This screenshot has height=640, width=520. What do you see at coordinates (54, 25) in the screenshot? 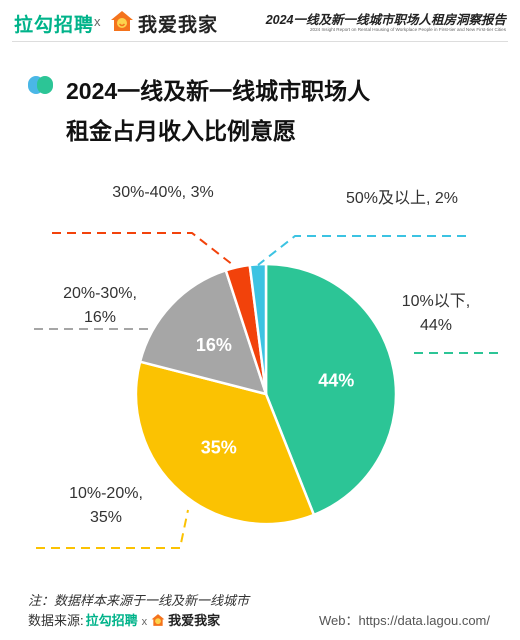
I see `lagou-logo: 拉勾招聘` at bounding box center [54, 25].